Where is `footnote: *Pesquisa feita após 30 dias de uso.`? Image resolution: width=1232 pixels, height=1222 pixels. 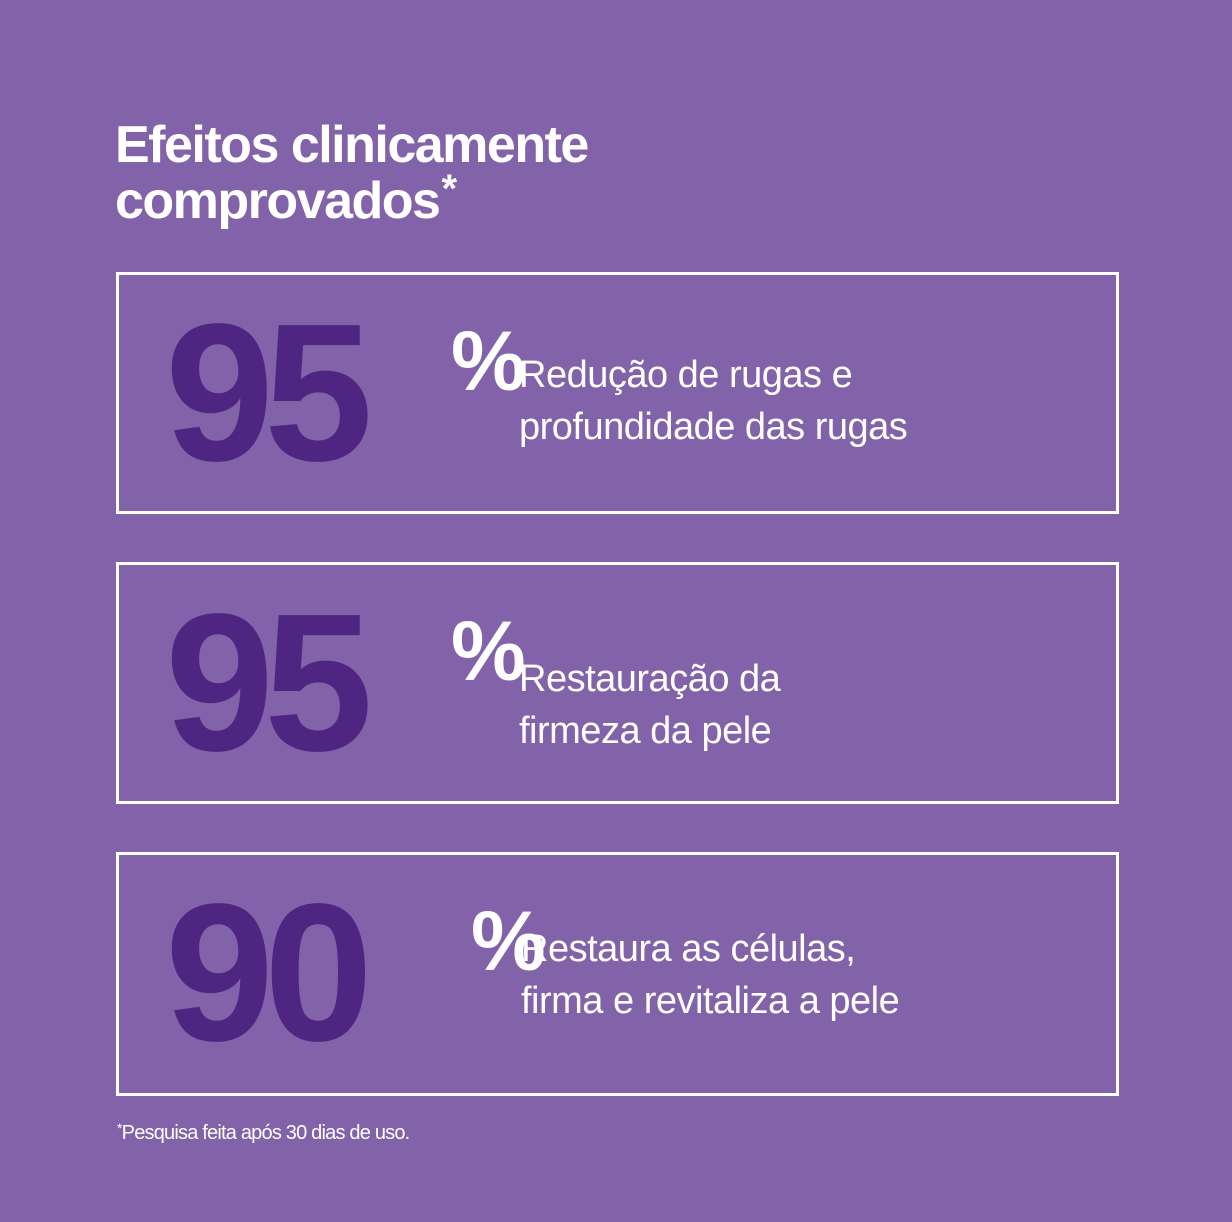 footnote: *Pesquisa feita após 30 dias de uso. is located at coordinates (264, 1132).